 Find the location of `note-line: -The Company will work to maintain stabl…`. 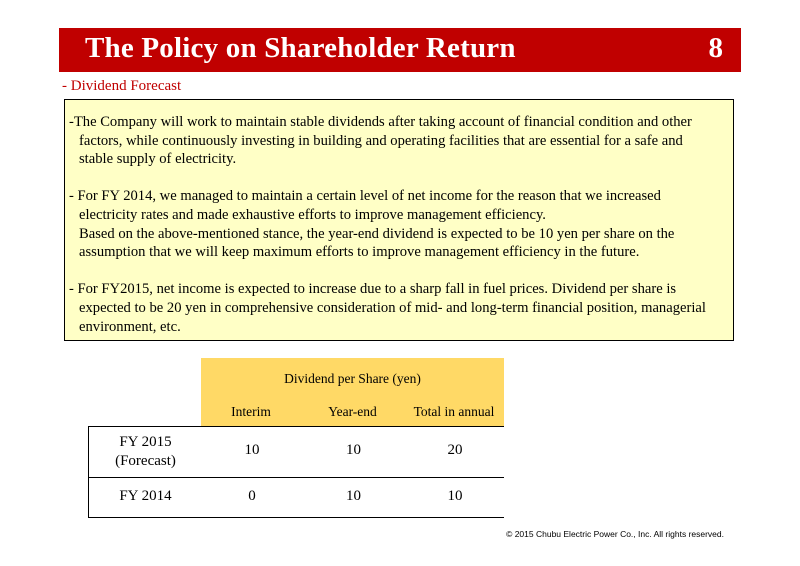

note-line: -The Company will work to maintain stabl… is located at coordinates (380, 122).